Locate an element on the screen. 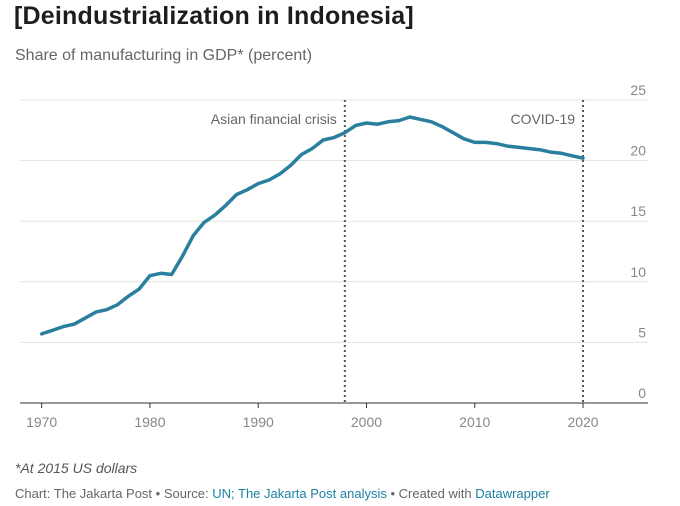 The image size is (680, 506). y-tick-label-10: 10 is located at coordinates (638, 272).